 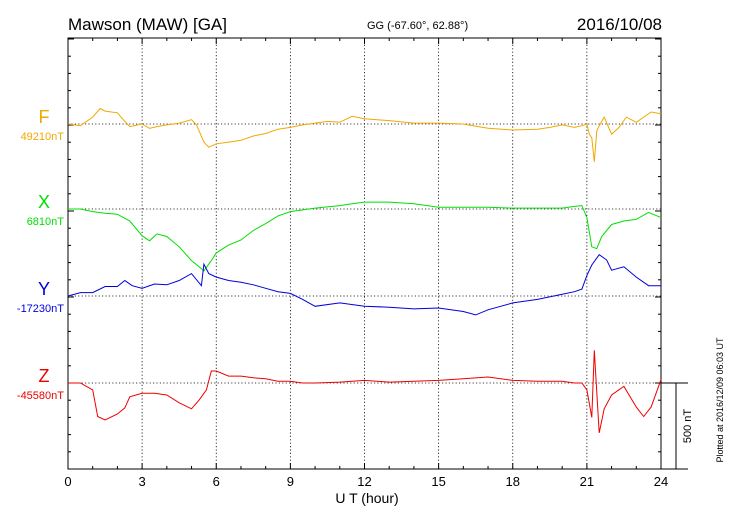 What do you see at coordinates (290, 481) in the screenshot?
I see `x-tick-label: 9` at bounding box center [290, 481].